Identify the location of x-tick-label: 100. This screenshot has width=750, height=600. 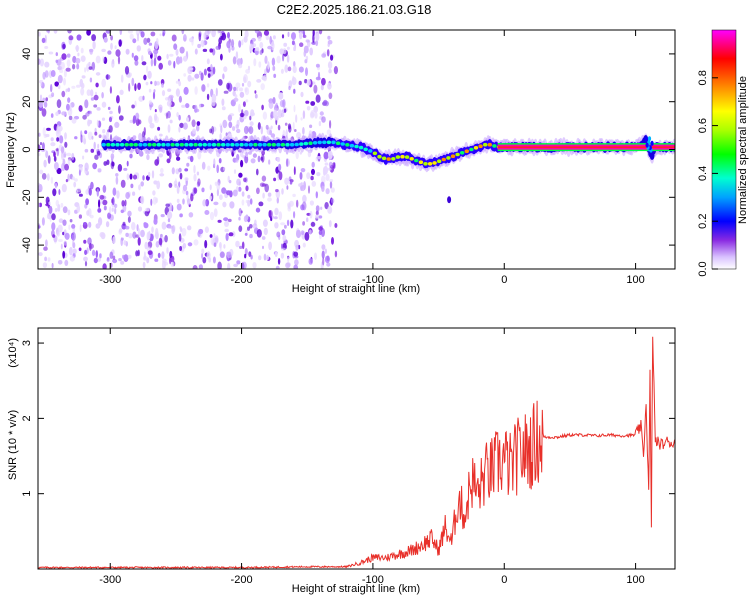
(635, 280).